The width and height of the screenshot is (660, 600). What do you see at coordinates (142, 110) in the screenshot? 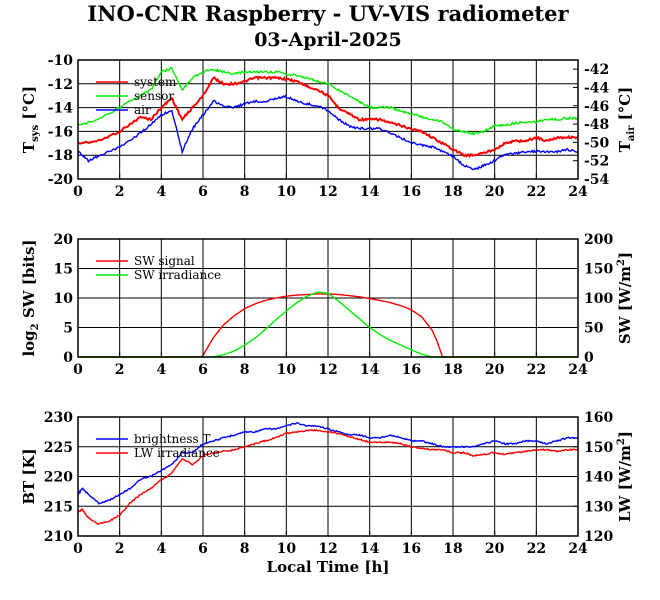
I see `legend-label: air` at bounding box center [142, 110].